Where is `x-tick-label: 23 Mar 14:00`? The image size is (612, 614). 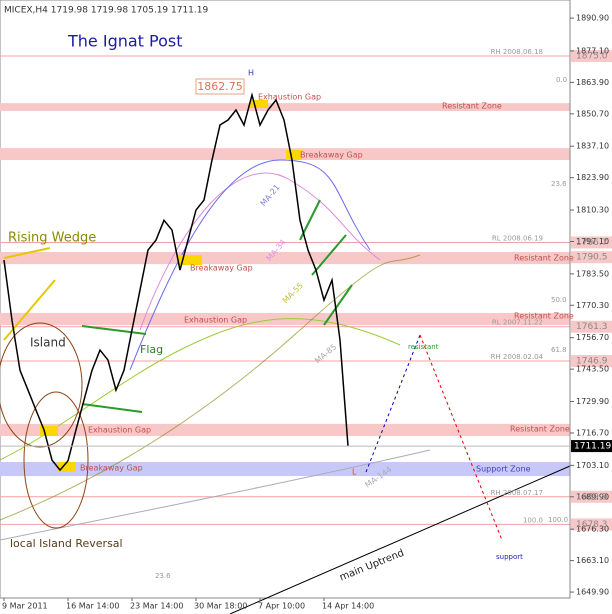 x-tick-label: 23 Mar 14:00 is located at coordinates (156, 606).